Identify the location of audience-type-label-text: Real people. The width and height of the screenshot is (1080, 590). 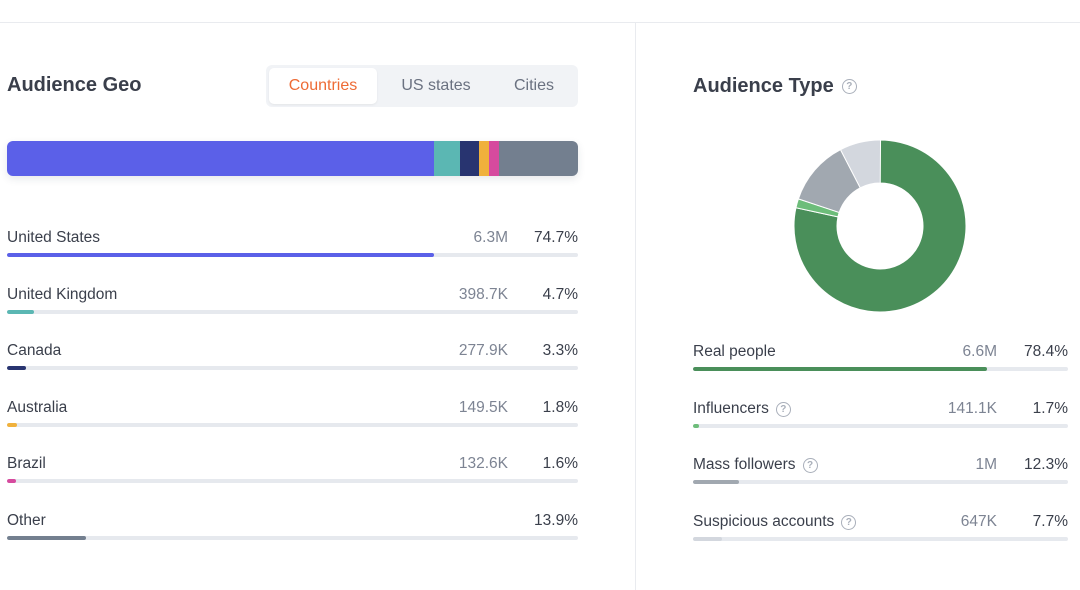
(734, 351).